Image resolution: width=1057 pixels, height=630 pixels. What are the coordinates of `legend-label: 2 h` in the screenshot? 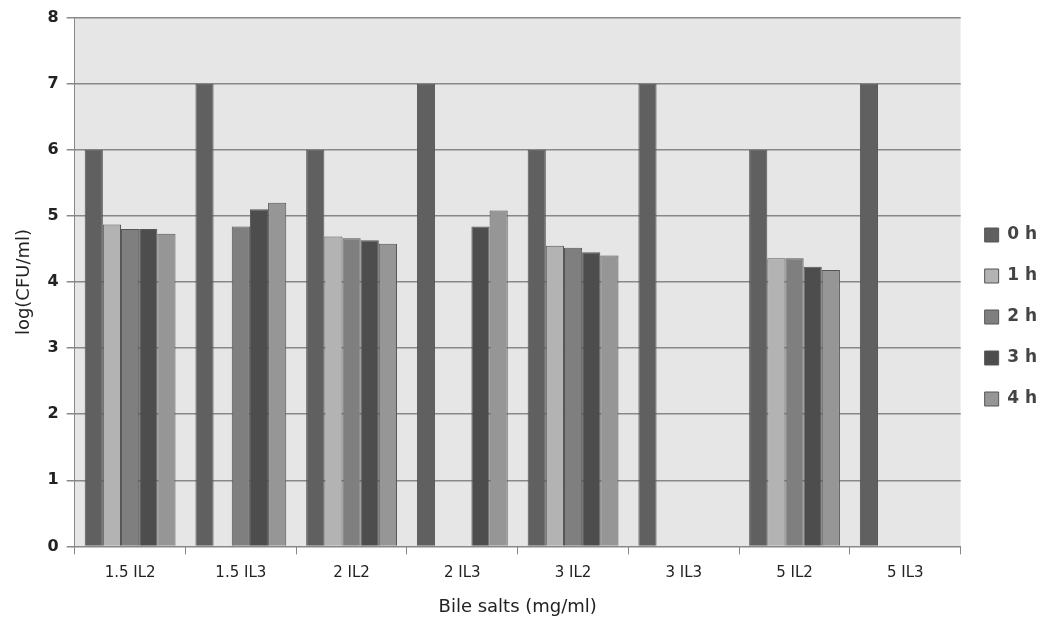 It's located at (1022, 315).